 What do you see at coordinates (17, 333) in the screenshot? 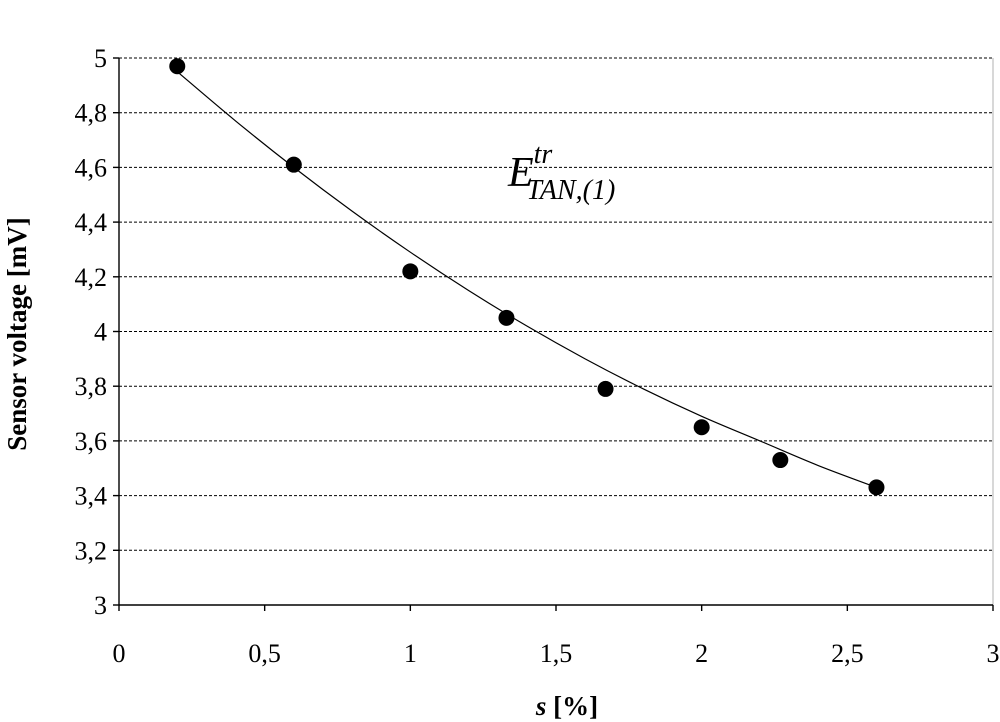
I see `y-axis-title: Sensor voltage [mV]` at bounding box center [17, 333].